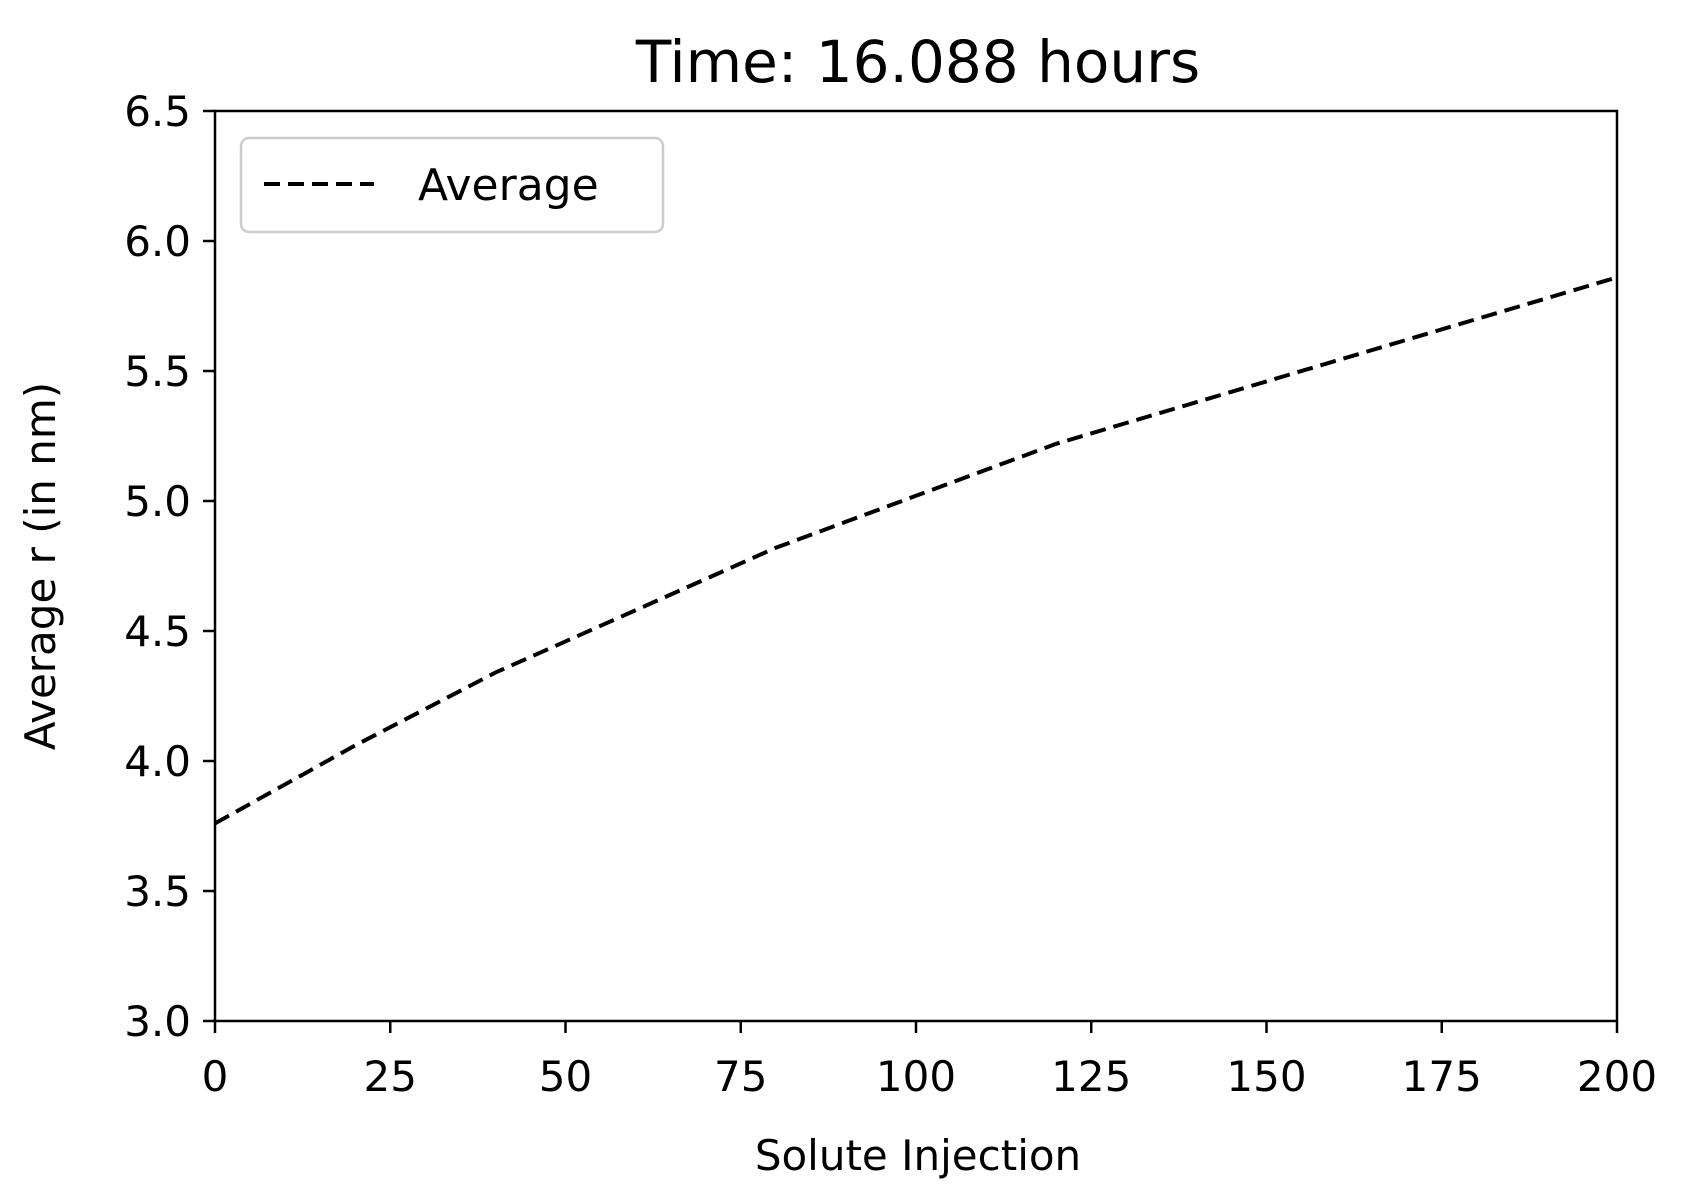  What do you see at coordinates (1442, 1076) in the screenshot?
I see `x-tick-label: 175` at bounding box center [1442, 1076].